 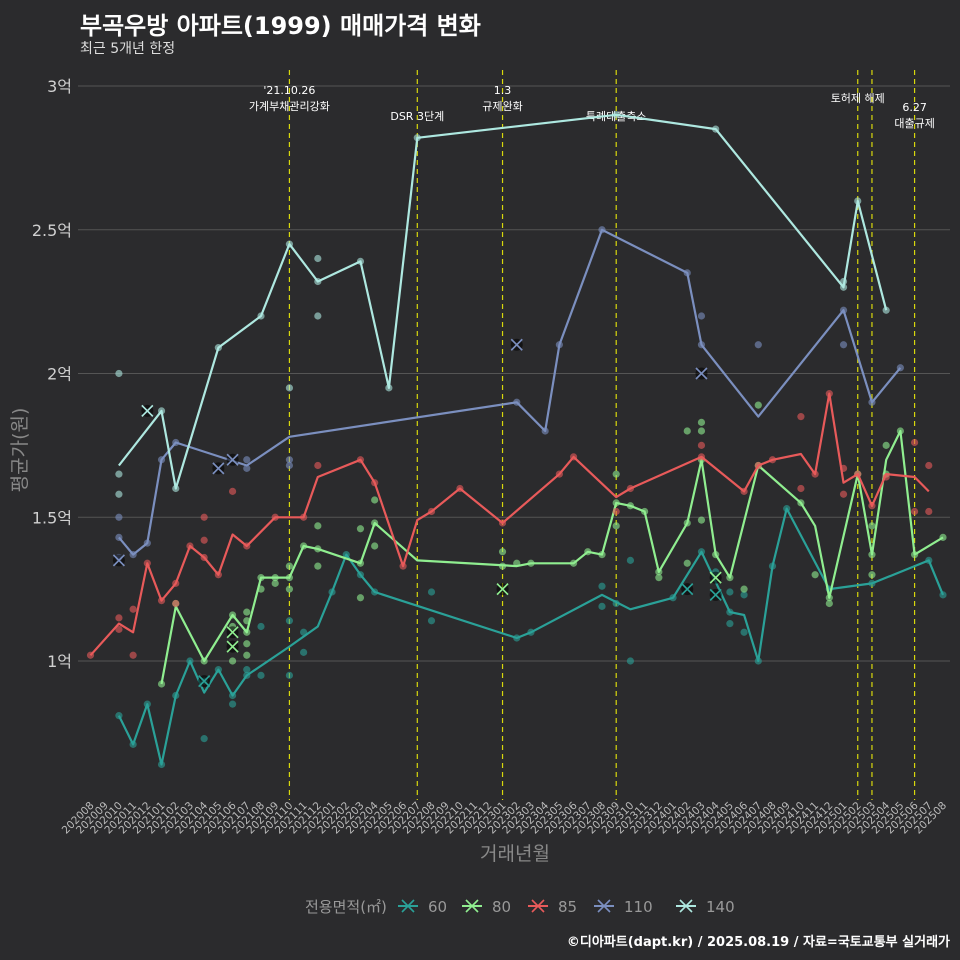 I want to click on legend-item-140: 140, so click(x=705, y=907).